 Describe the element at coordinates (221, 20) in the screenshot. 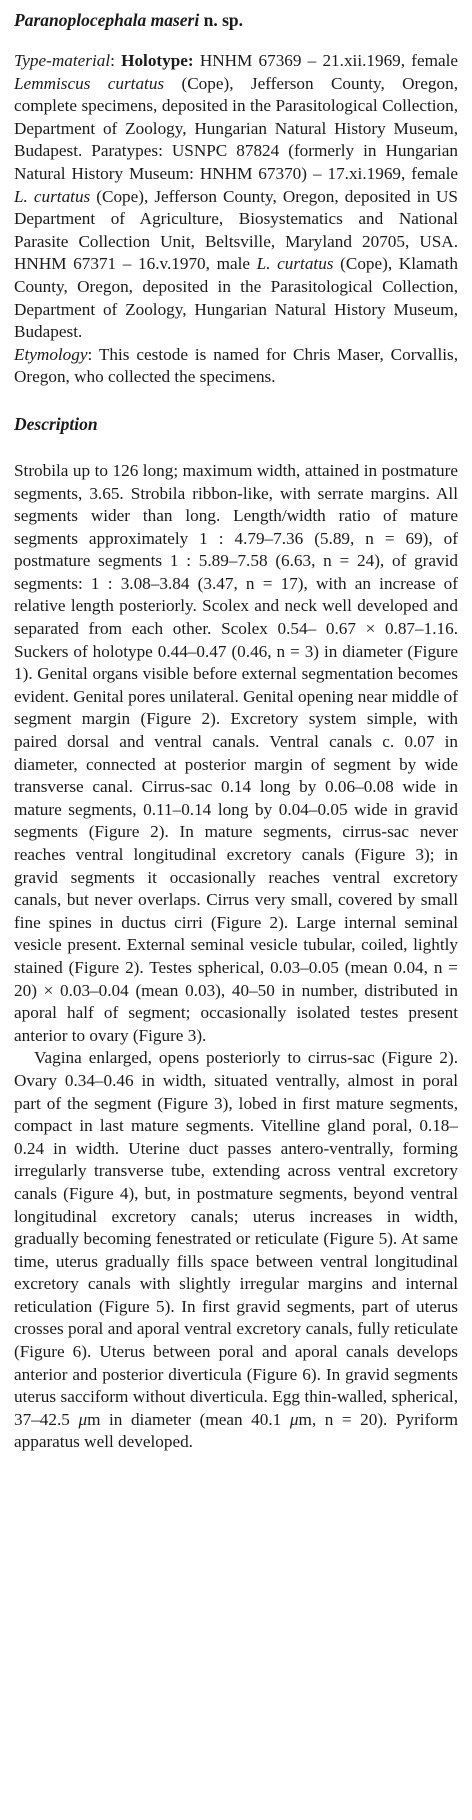

I see `new-species-marker: n. sp.` at that location.